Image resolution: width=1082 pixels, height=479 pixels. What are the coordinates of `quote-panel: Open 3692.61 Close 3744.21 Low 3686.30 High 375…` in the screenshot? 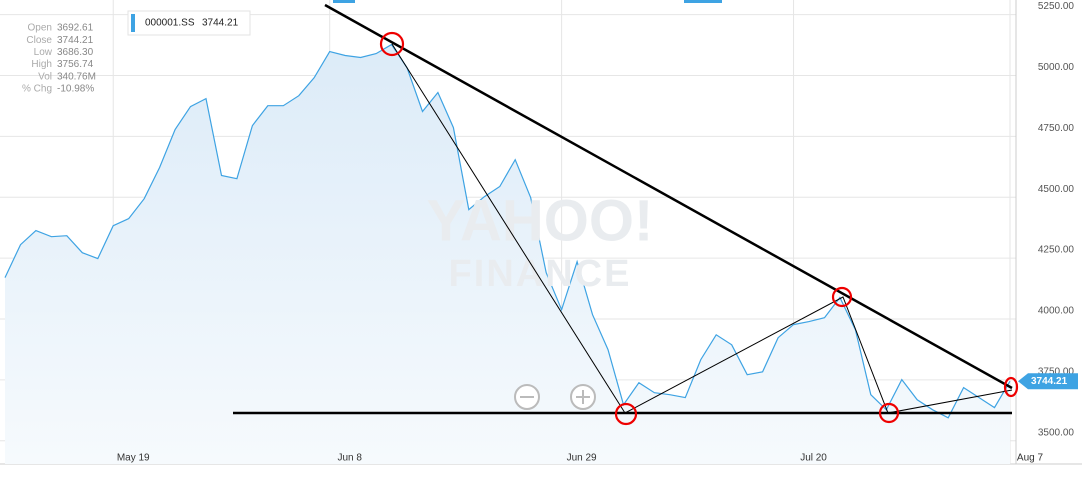 It's located at (59, 59).